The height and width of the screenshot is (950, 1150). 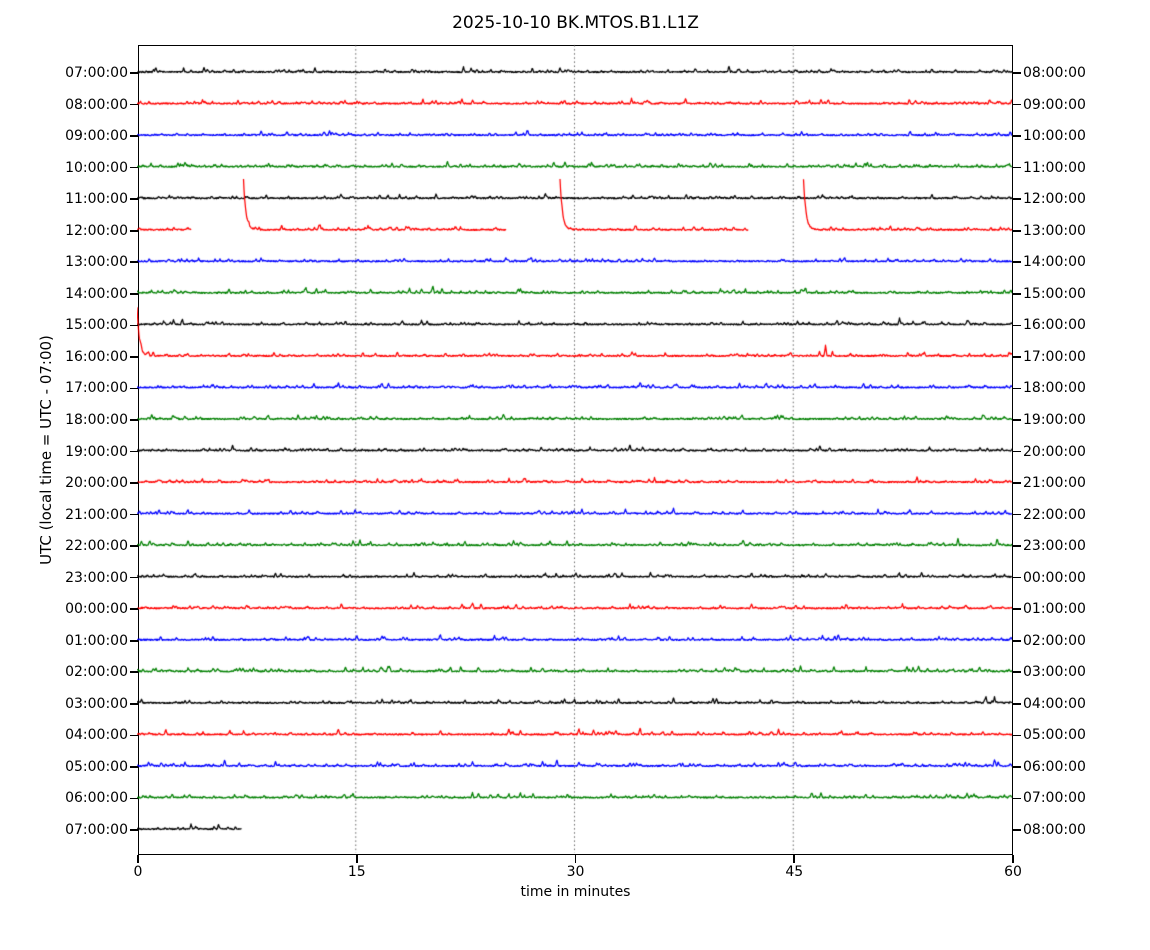 What do you see at coordinates (1054, 199) in the screenshot?
I see `y-tick-label-right: 12:00:00` at bounding box center [1054, 199].